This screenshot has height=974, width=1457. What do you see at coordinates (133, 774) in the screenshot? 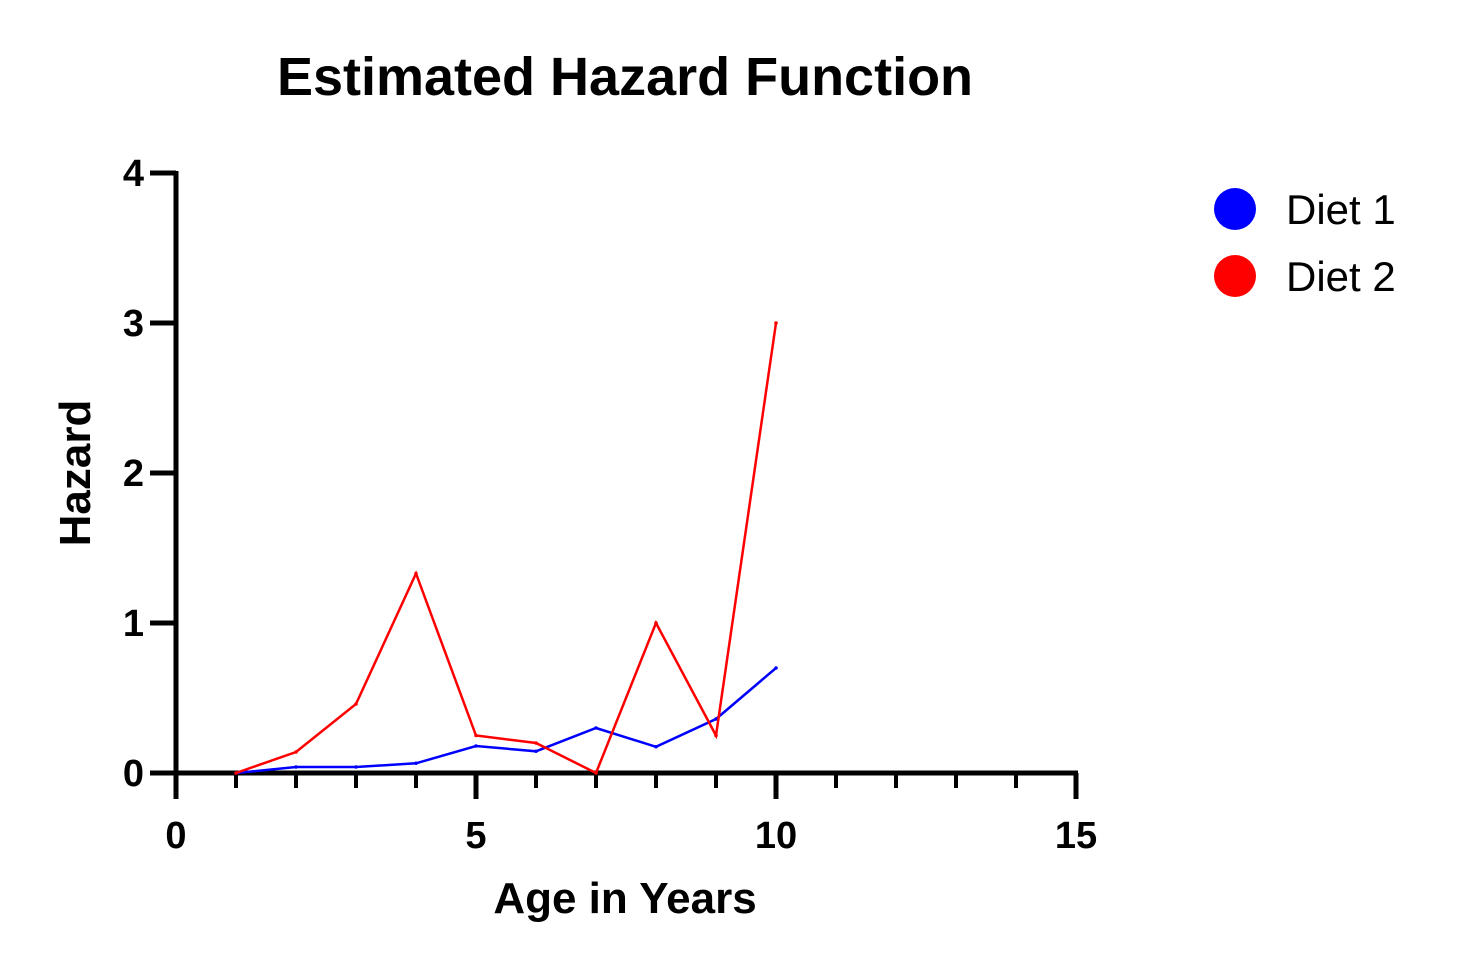
I see `y-tick-label: 0` at bounding box center [133, 774].